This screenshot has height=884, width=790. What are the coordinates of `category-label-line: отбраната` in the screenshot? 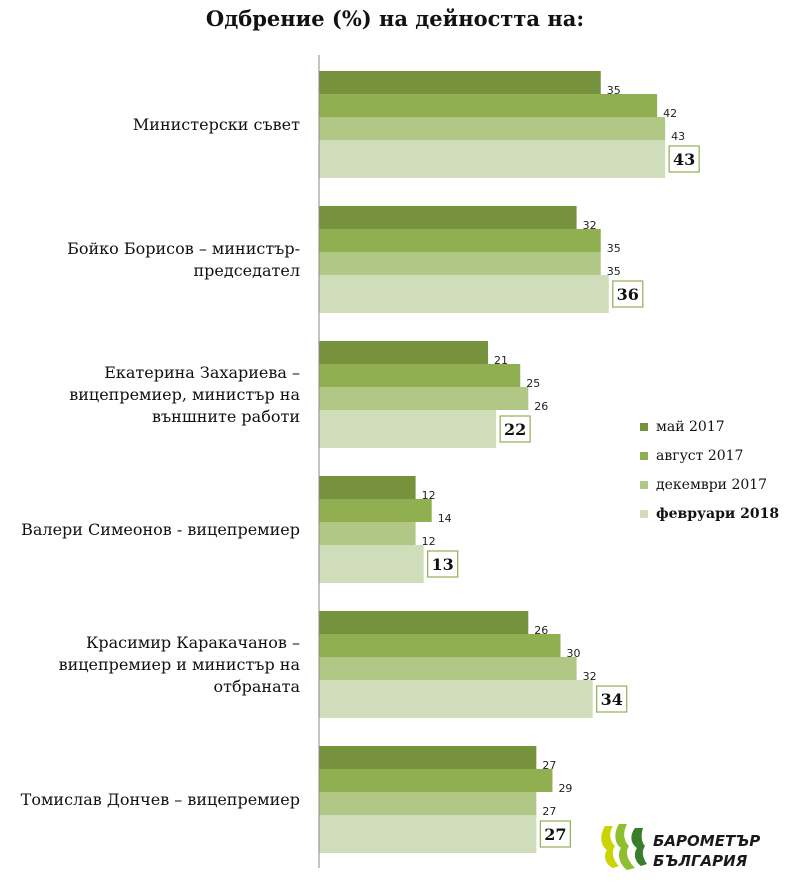 It's located at (257, 686).